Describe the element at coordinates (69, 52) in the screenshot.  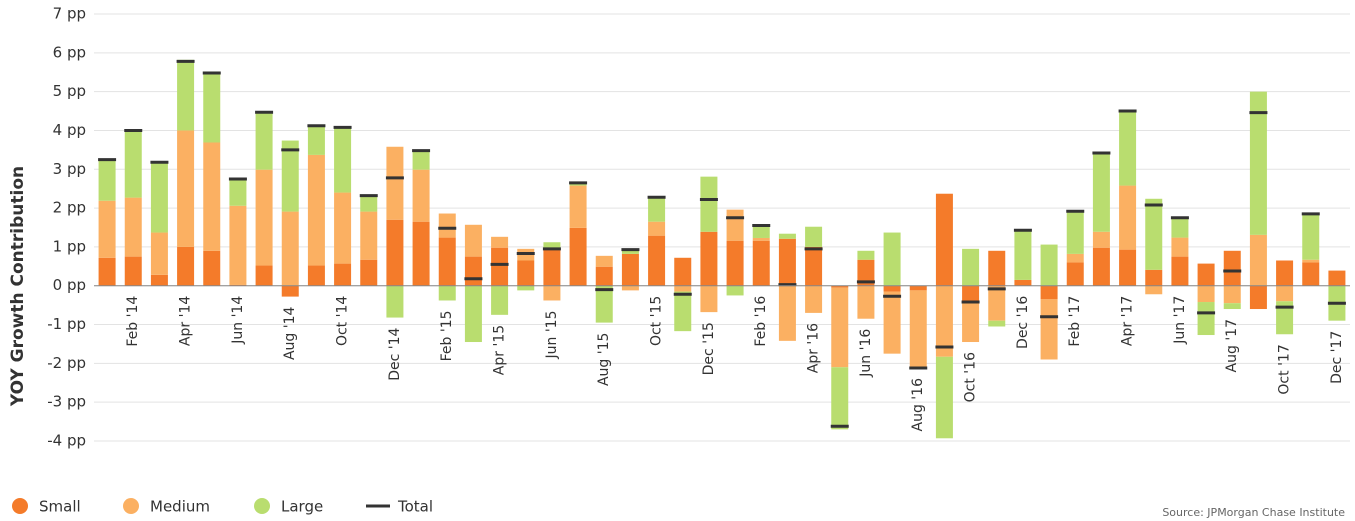
I see `y-tick-label: 6 pp` at that location.